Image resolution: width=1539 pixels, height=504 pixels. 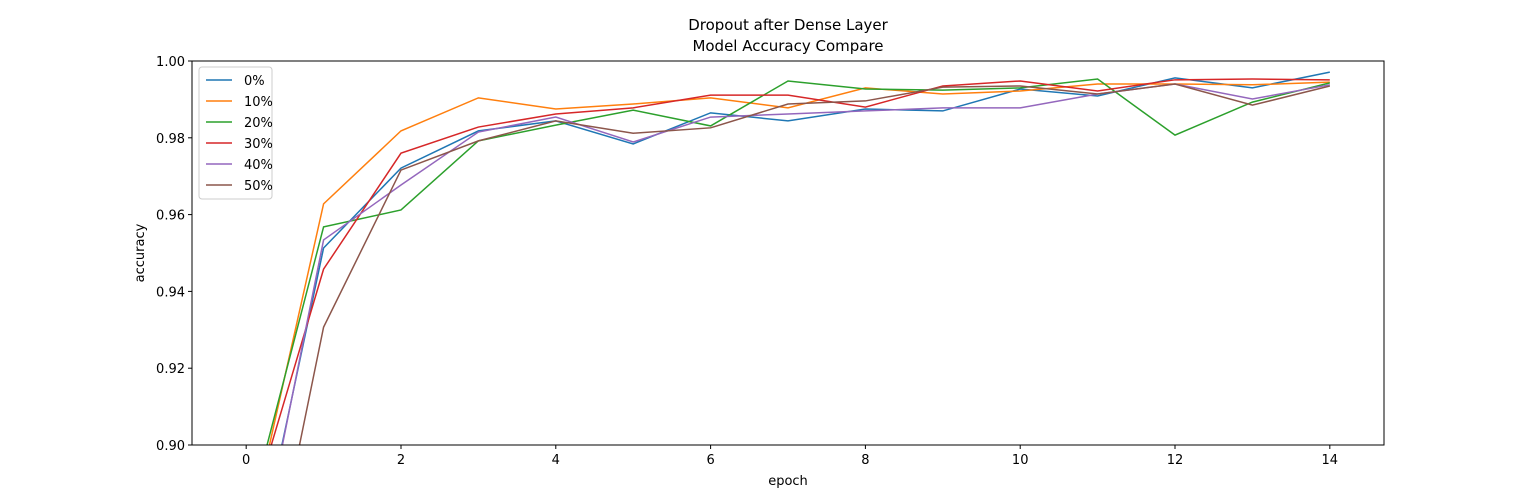 I want to click on y-tick-label: 0.94, so click(x=170, y=292).